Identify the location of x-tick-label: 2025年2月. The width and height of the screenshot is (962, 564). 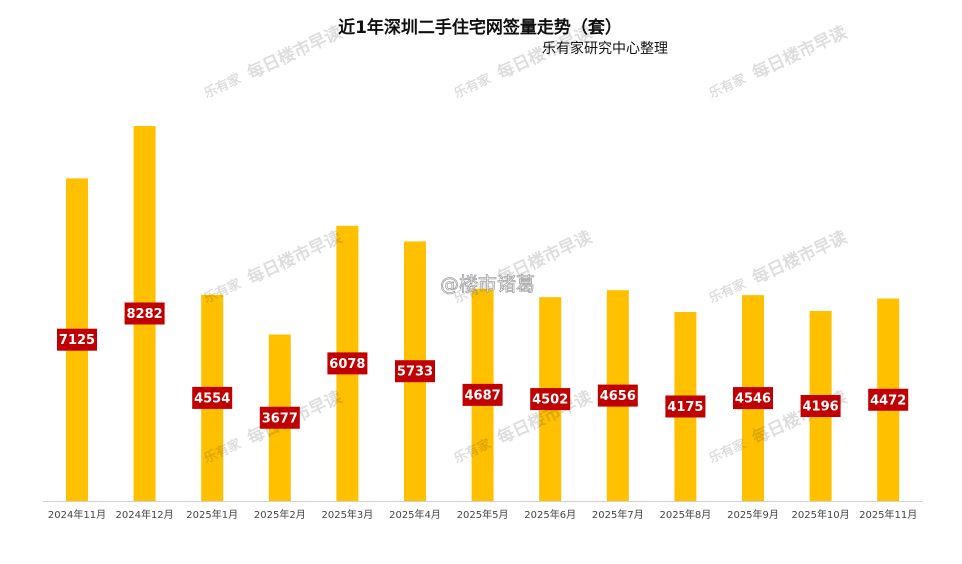
(280, 514).